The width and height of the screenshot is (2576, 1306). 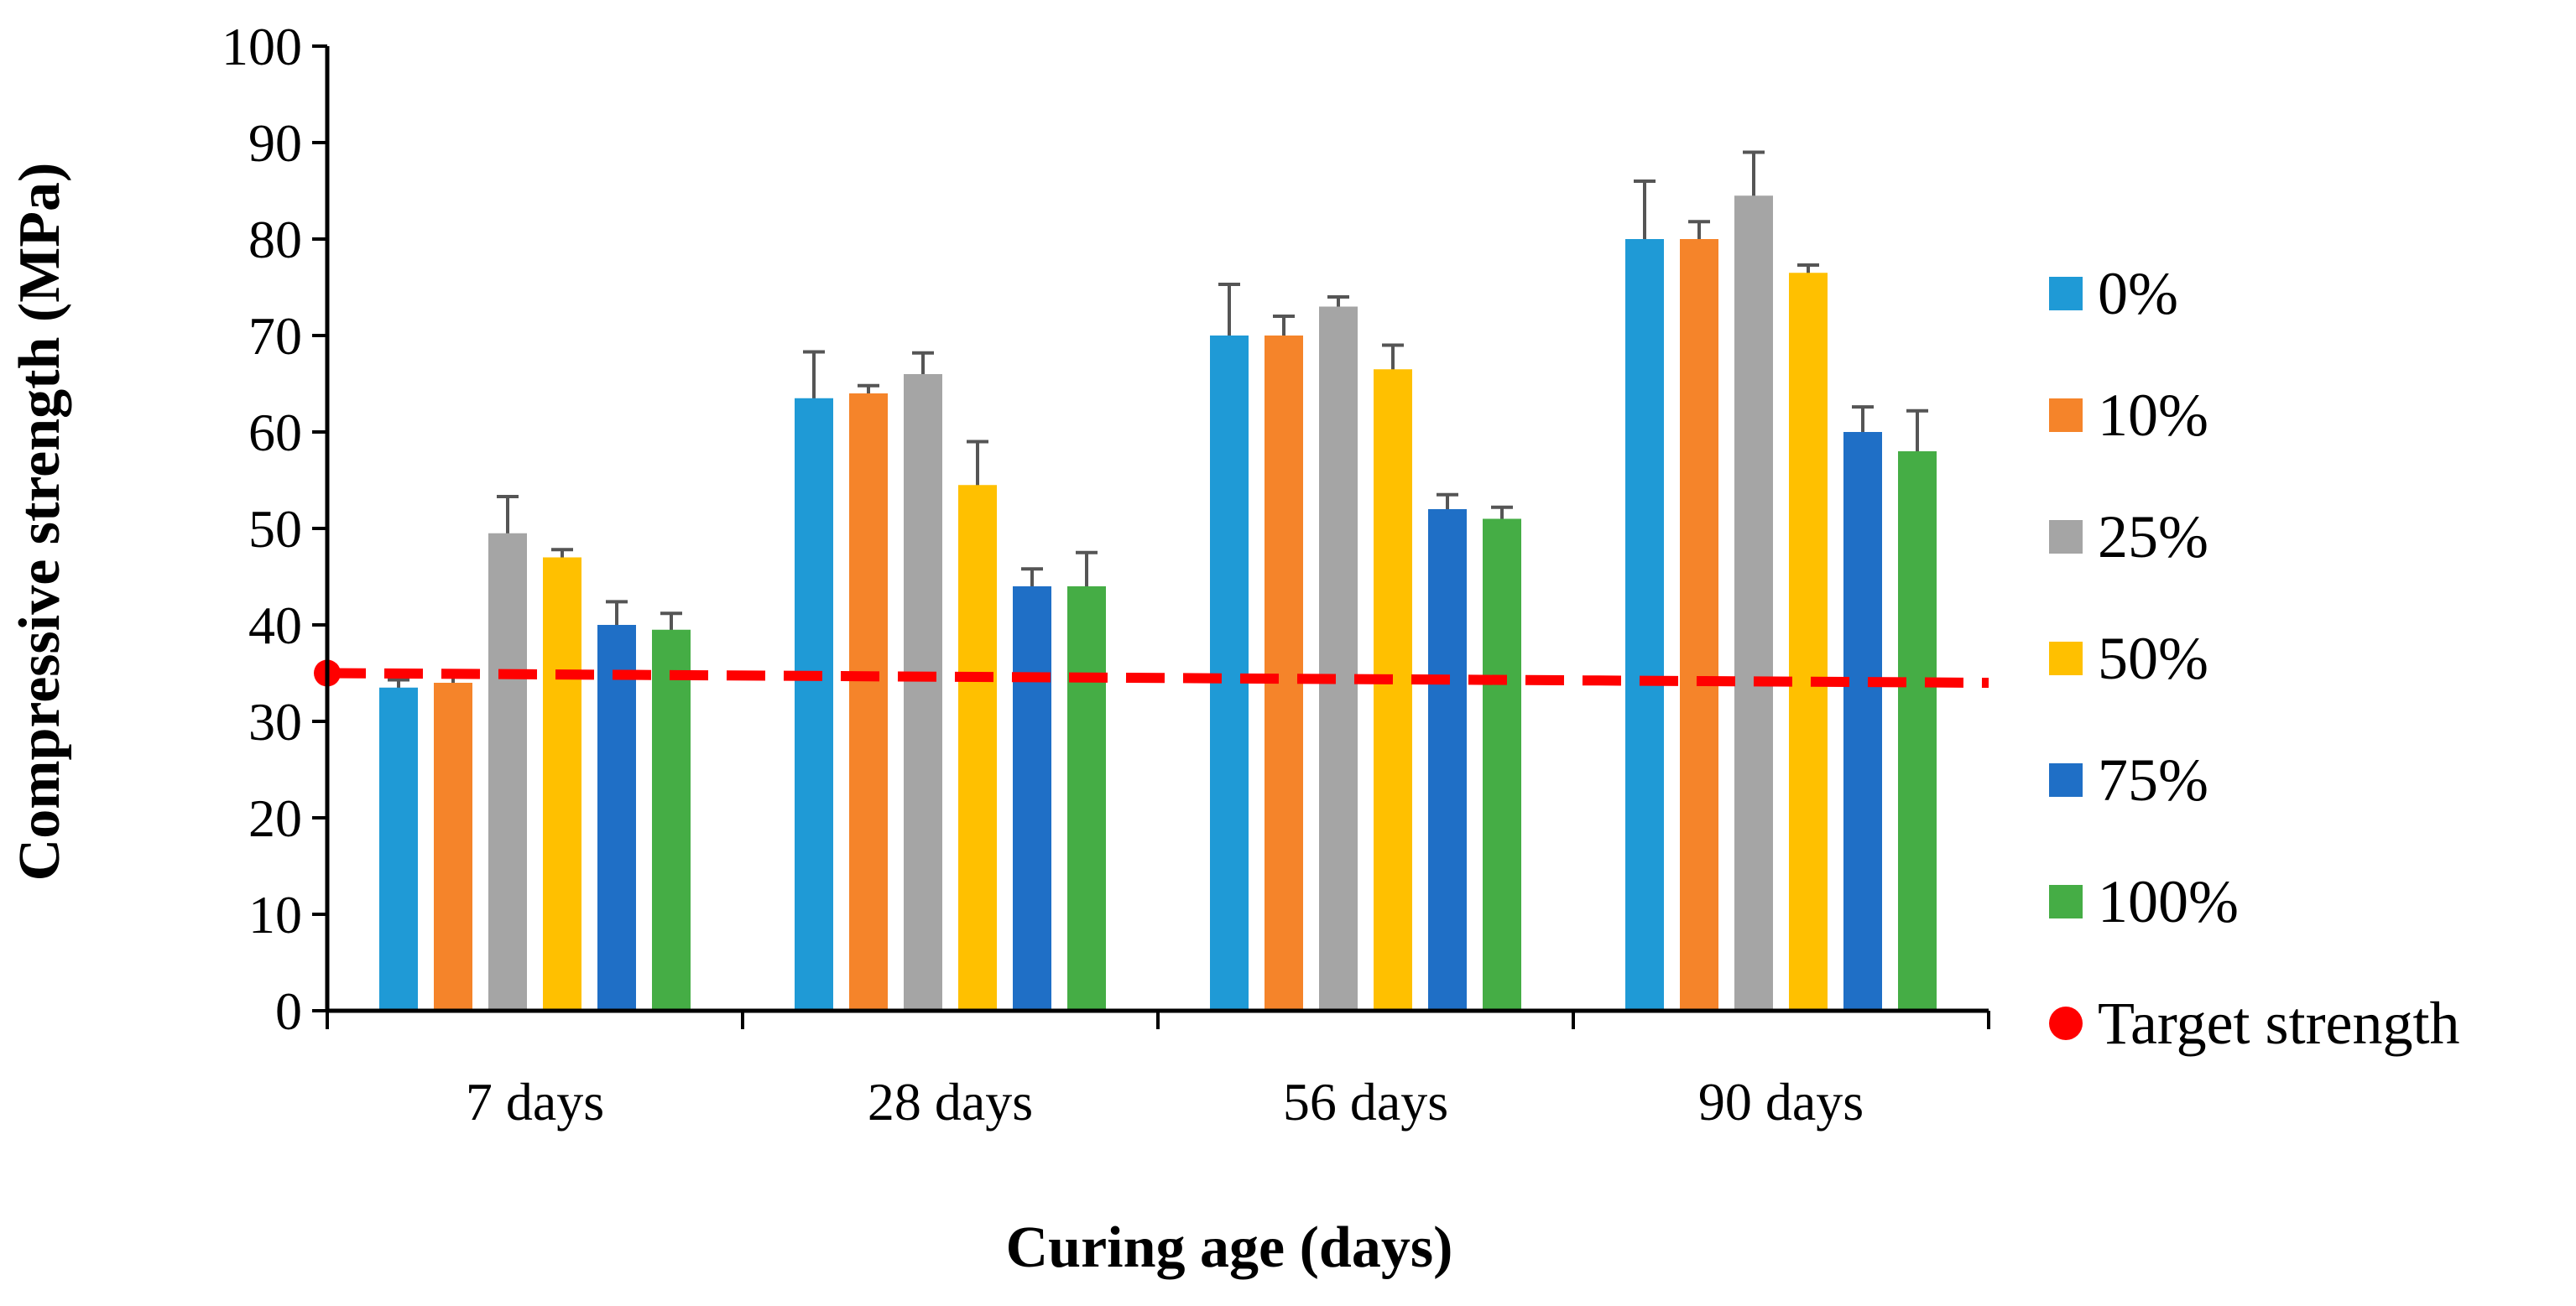 What do you see at coordinates (275, 914) in the screenshot?
I see `y-tick-label-10: 10` at bounding box center [275, 914].